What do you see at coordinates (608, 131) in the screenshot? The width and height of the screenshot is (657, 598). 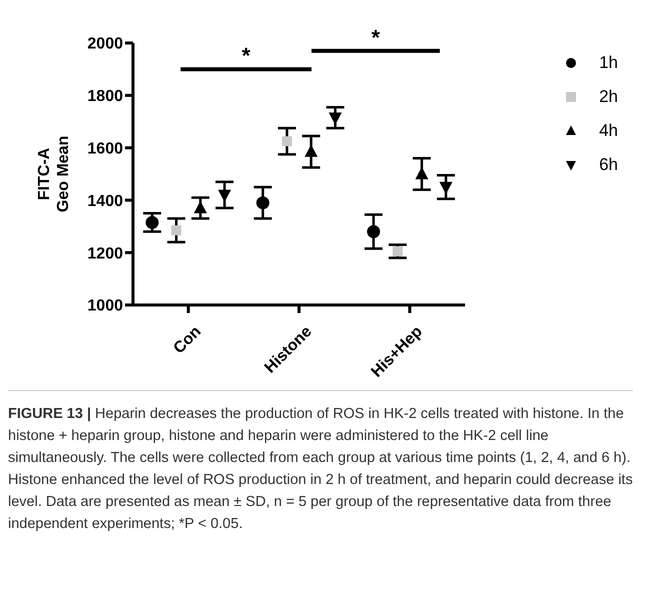 I see `legend-label: 4h` at bounding box center [608, 131].